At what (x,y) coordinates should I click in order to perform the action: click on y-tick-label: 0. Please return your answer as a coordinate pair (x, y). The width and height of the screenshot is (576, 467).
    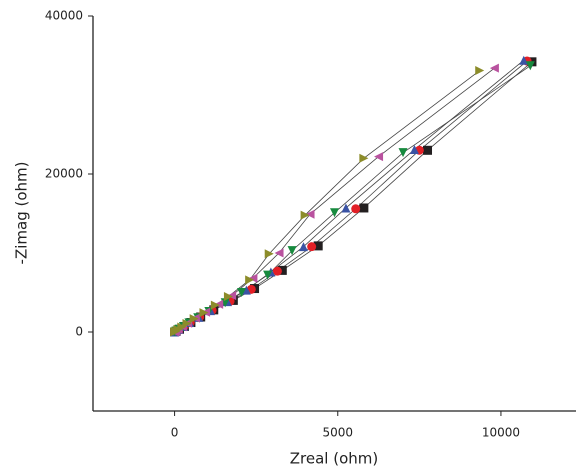
    Looking at the image, I should click on (79, 332).